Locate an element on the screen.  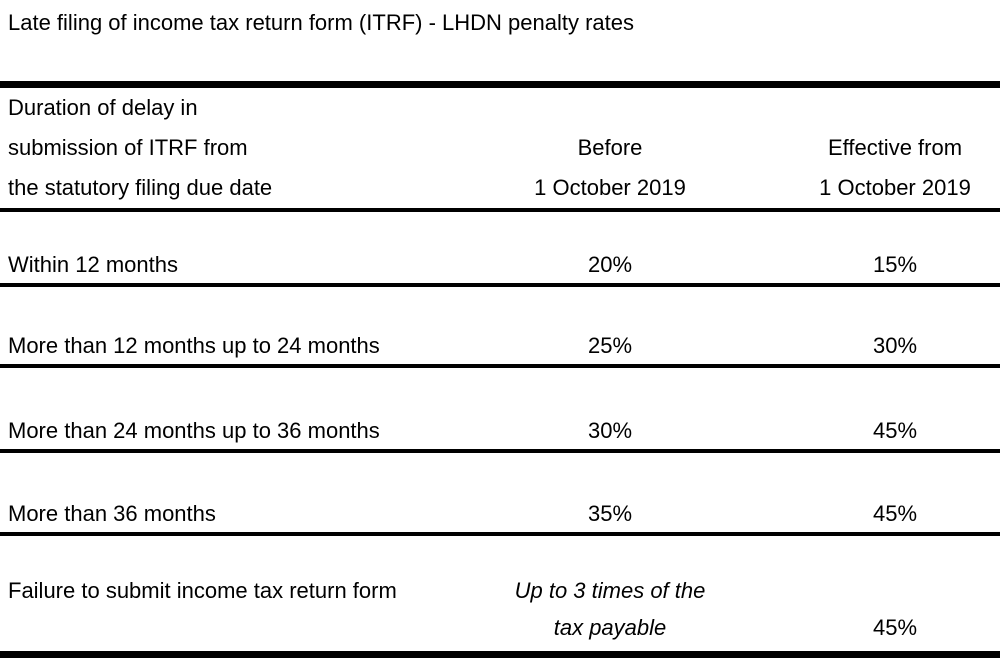
duration-spacer-line is located at coordinates (239, 627).